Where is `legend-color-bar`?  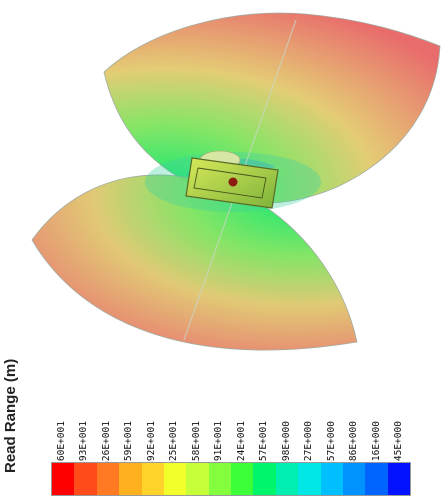
legend-color-bar is located at coordinates (231, 479).